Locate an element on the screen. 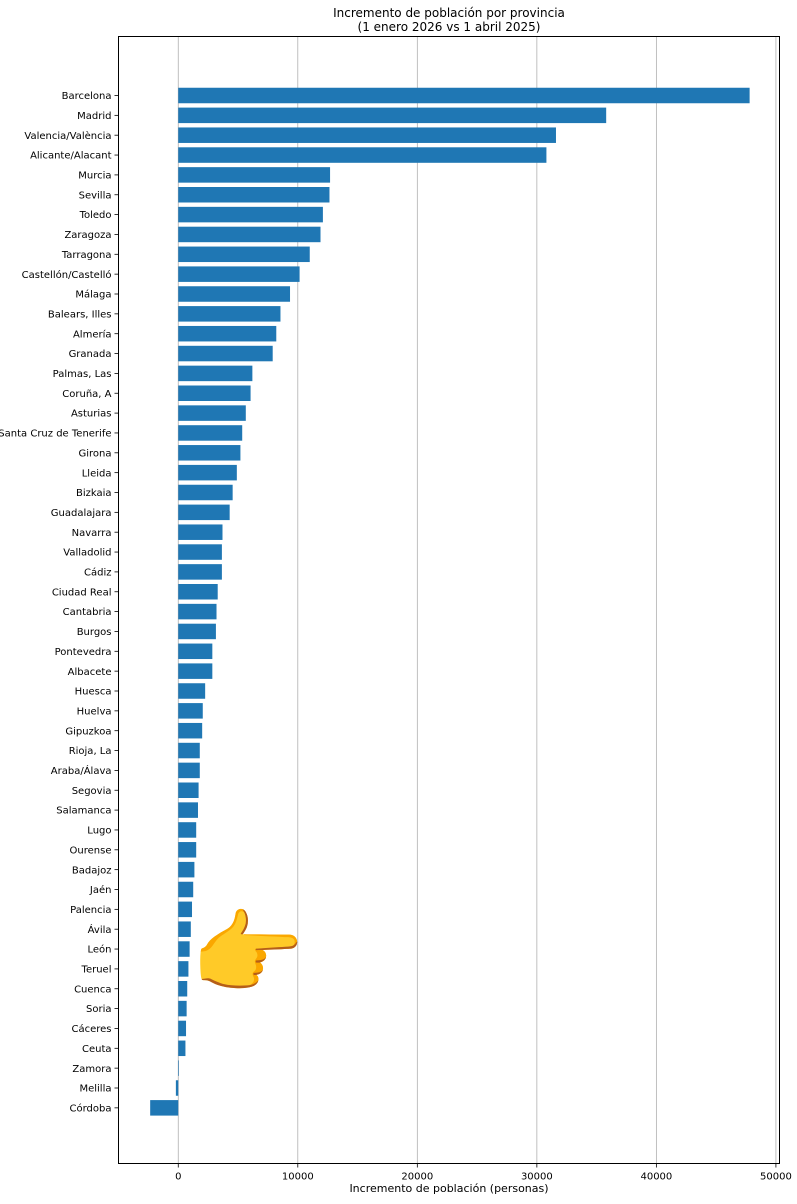 The height and width of the screenshot is (1204, 797). x-axis-label: Incremento de población (personas) is located at coordinates (448, 1188).